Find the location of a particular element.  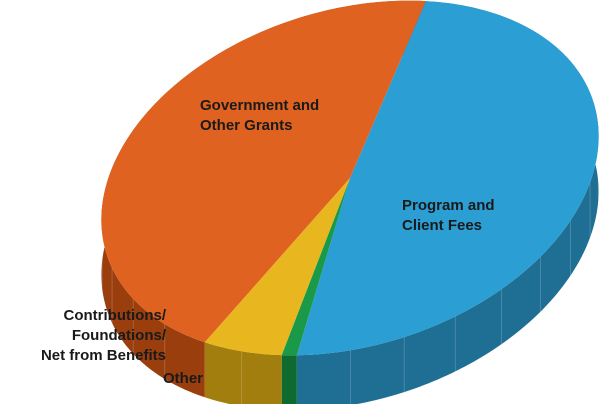

slice-other is located at coordinates (315, 267).